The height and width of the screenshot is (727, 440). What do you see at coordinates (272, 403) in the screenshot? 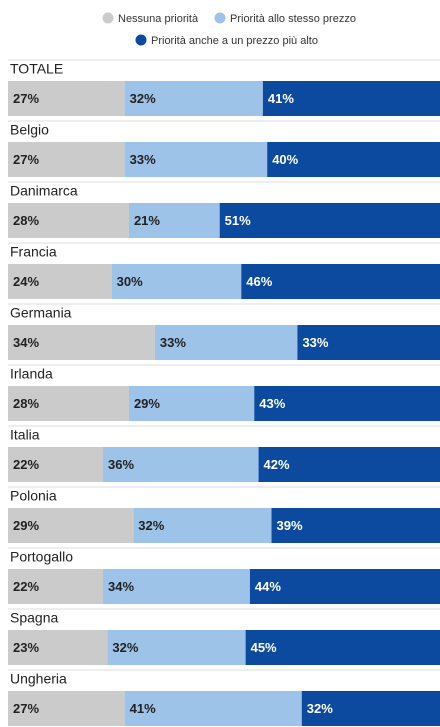
I see `value-label: 43%` at bounding box center [272, 403].